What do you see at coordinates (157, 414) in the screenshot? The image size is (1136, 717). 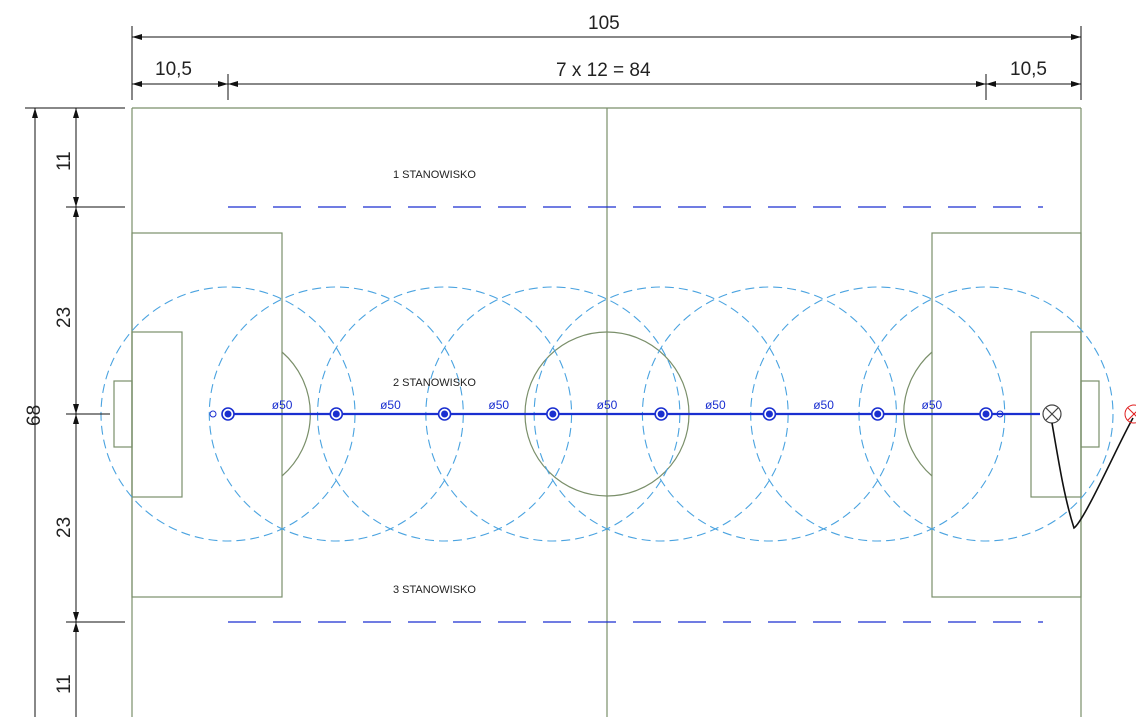 I see `left-goal-area` at bounding box center [157, 414].